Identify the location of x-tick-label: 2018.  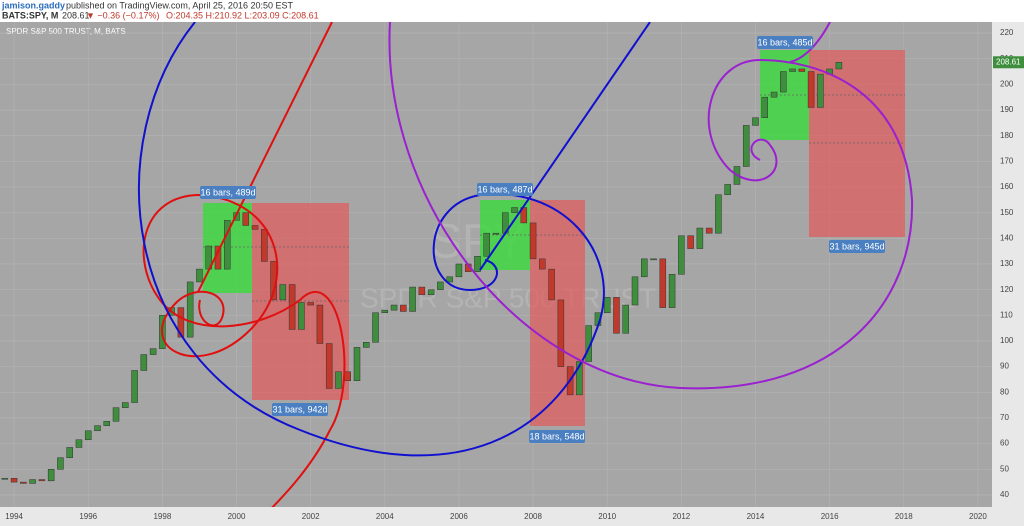
(904, 516).